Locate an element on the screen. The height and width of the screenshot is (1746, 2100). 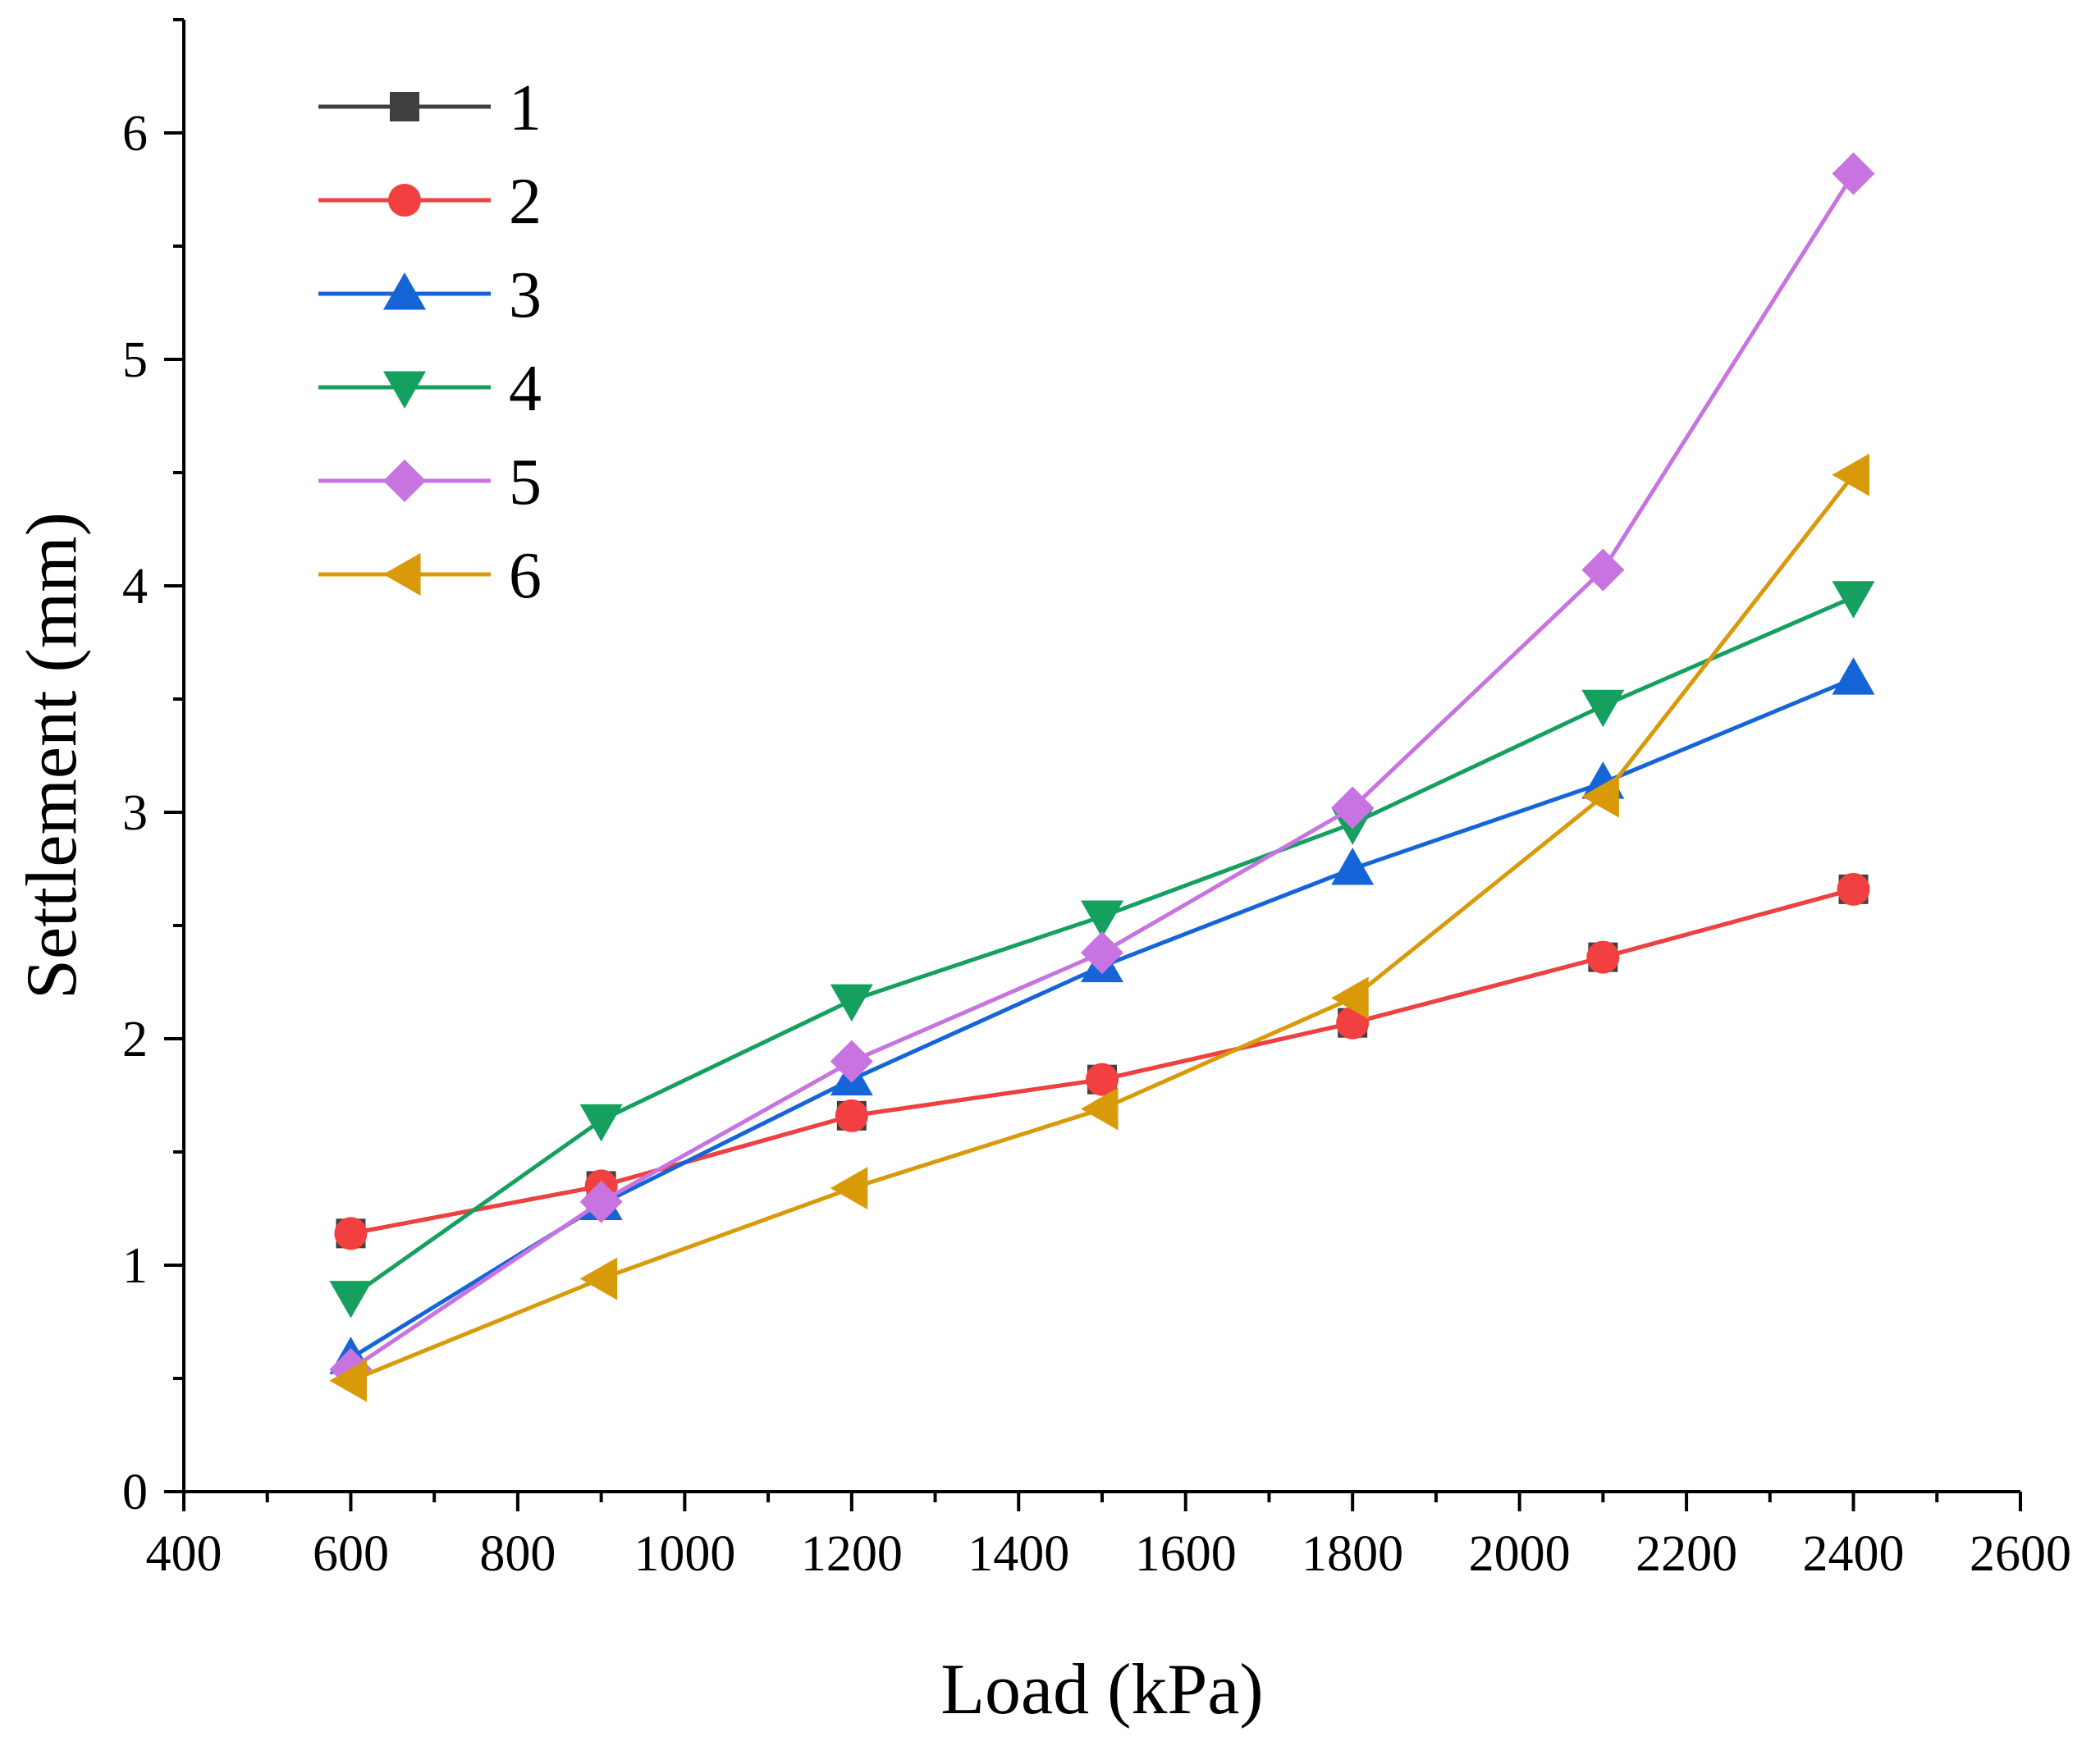
legend-label: 1 is located at coordinates (525, 108).